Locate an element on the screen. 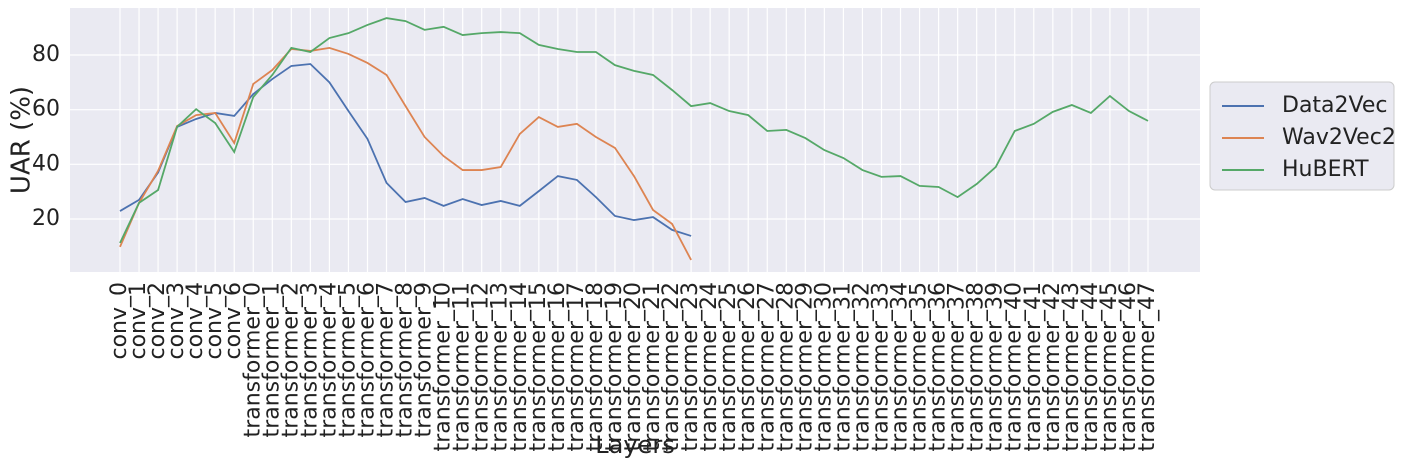 The height and width of the screenshot is (466, 1402). x-tick-label: transformer_2 is located at coordinates (290, 359).